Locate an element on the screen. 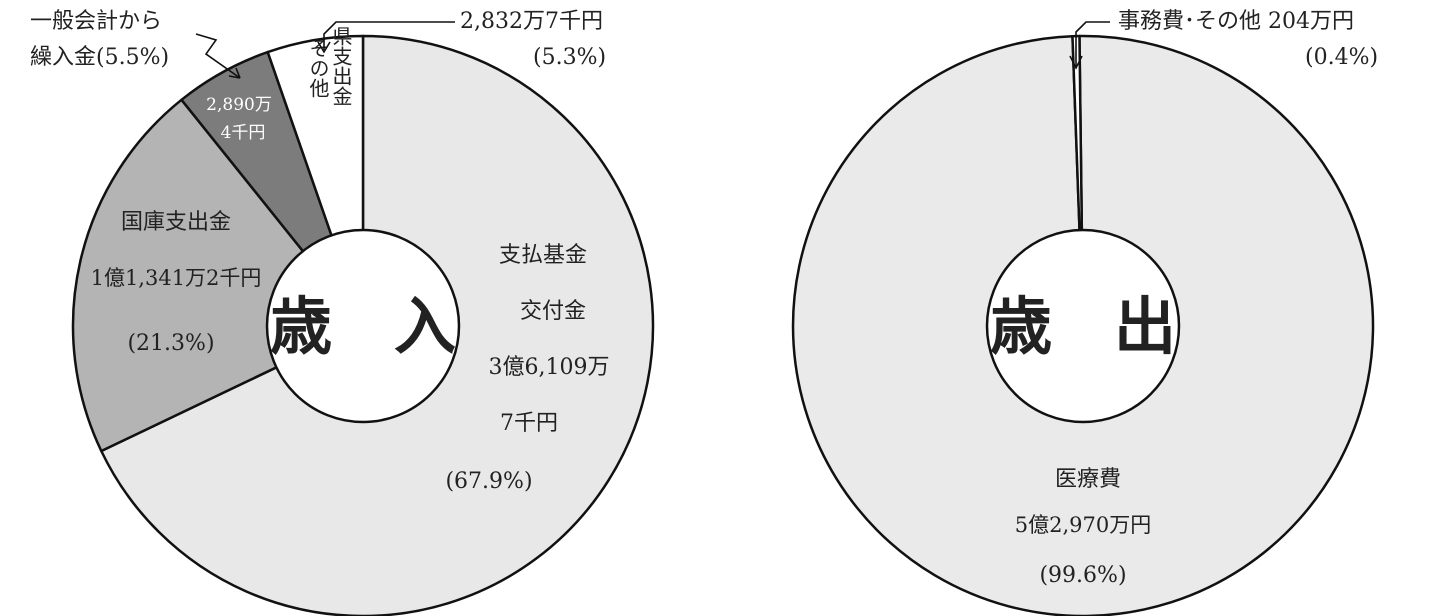  slice-label-medical-expenses: 医療費 5億2,970万円 (99.6%) is located at coordinates (1083, 527).